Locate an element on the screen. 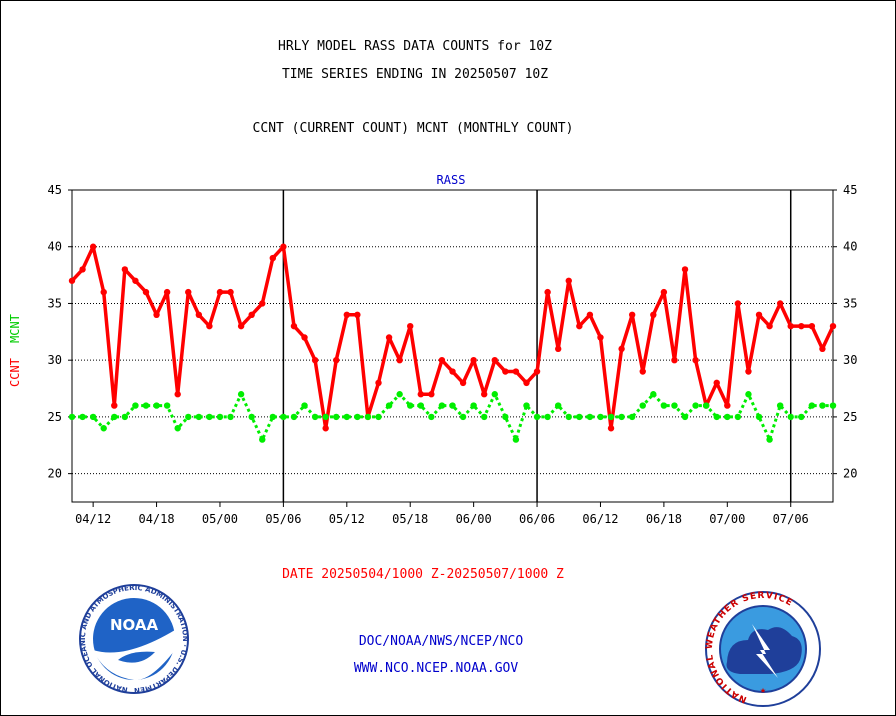  x-tick-label: 06/06 is located at coordinates (537, 519).